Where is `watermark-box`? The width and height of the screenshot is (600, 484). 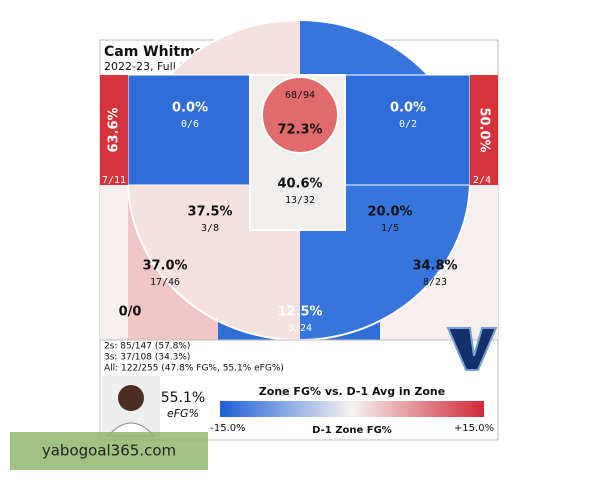 watermark-box is located at coordinates (109, 451).